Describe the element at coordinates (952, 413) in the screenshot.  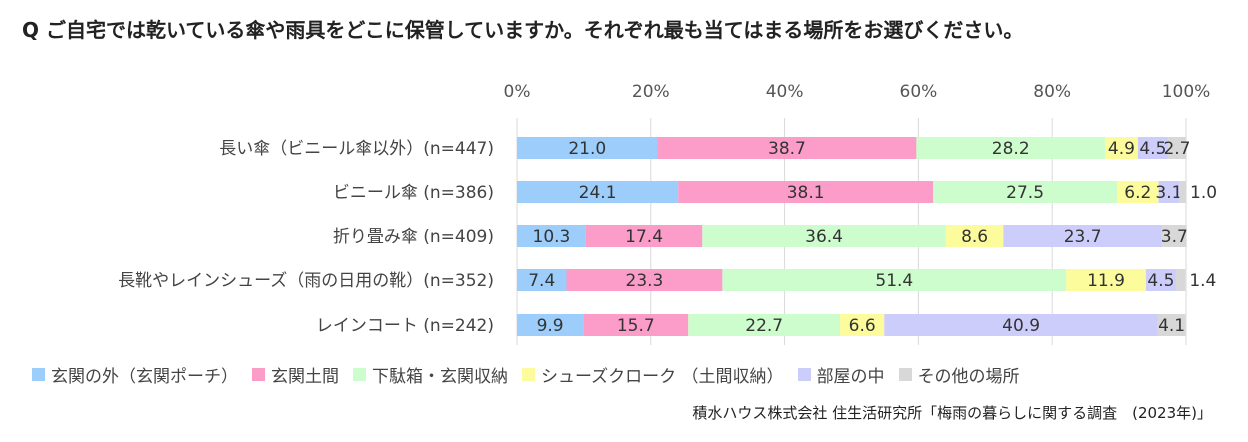
I see `source-credit: 積水ハウス株式会社 住生活研究所「梅雨の暮らしに関する調査 (2023年)」` at that location.